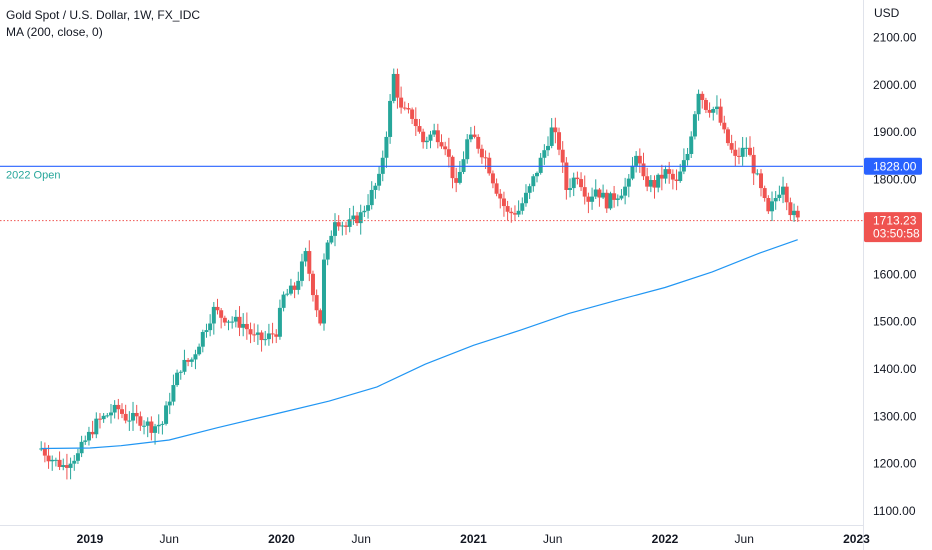  I want to click on last-price-badge: 1713.23 03:50:58, so click(893, 227).